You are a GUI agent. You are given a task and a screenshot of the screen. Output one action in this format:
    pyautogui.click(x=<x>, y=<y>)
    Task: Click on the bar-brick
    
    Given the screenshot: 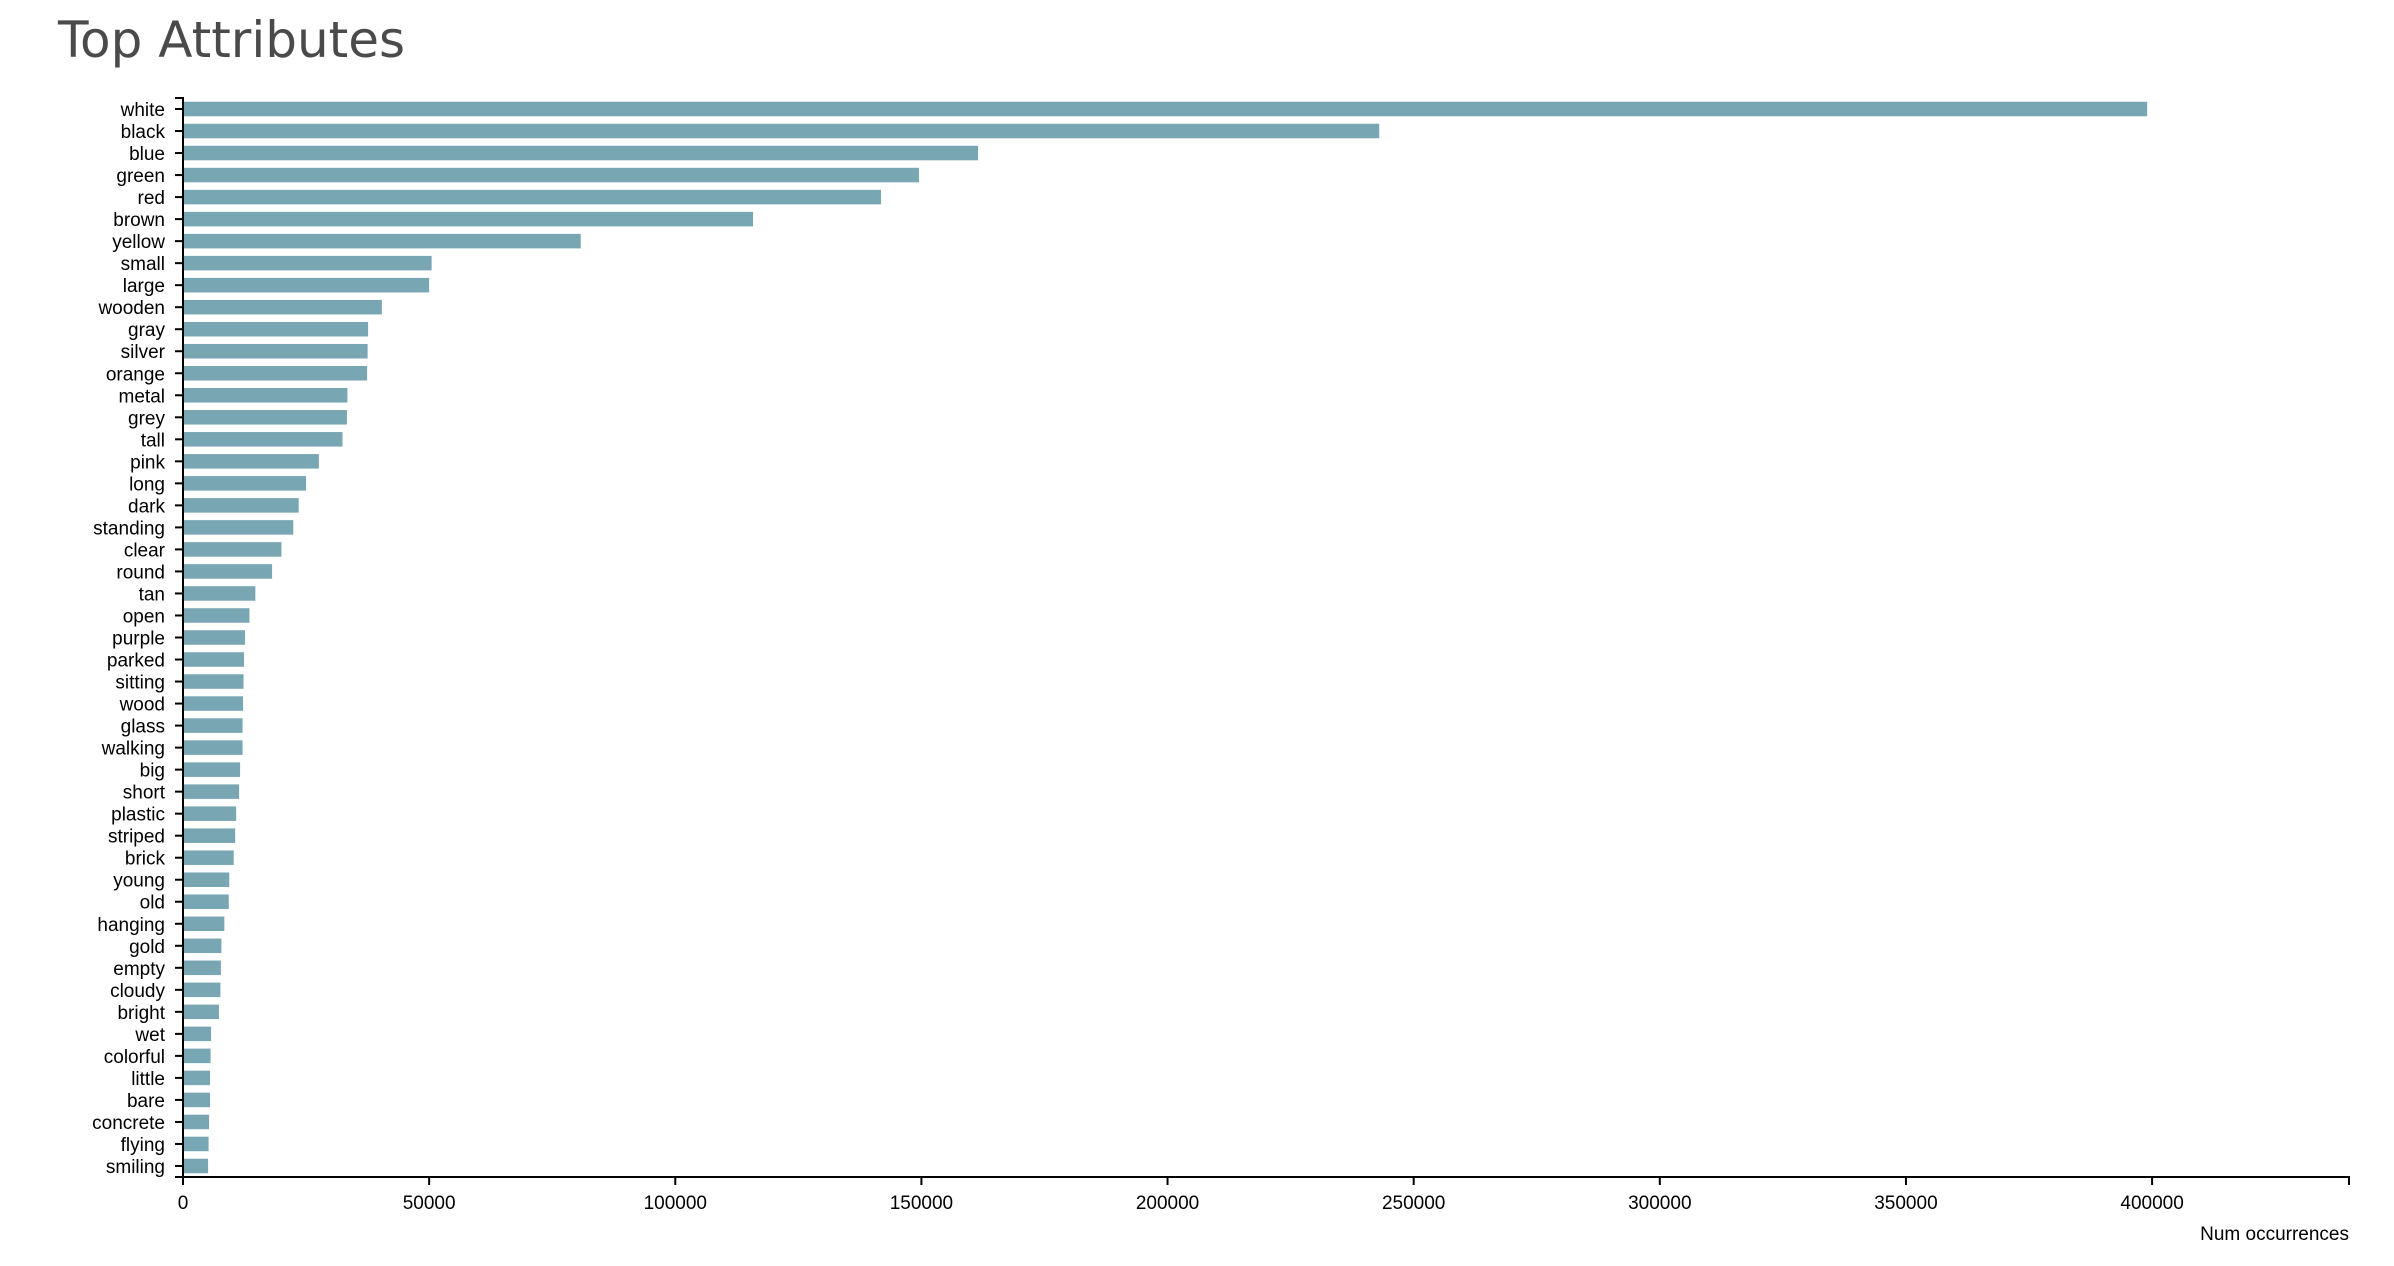 What is the action you would take?
    pyautogui.click(x=208, y=857)
    